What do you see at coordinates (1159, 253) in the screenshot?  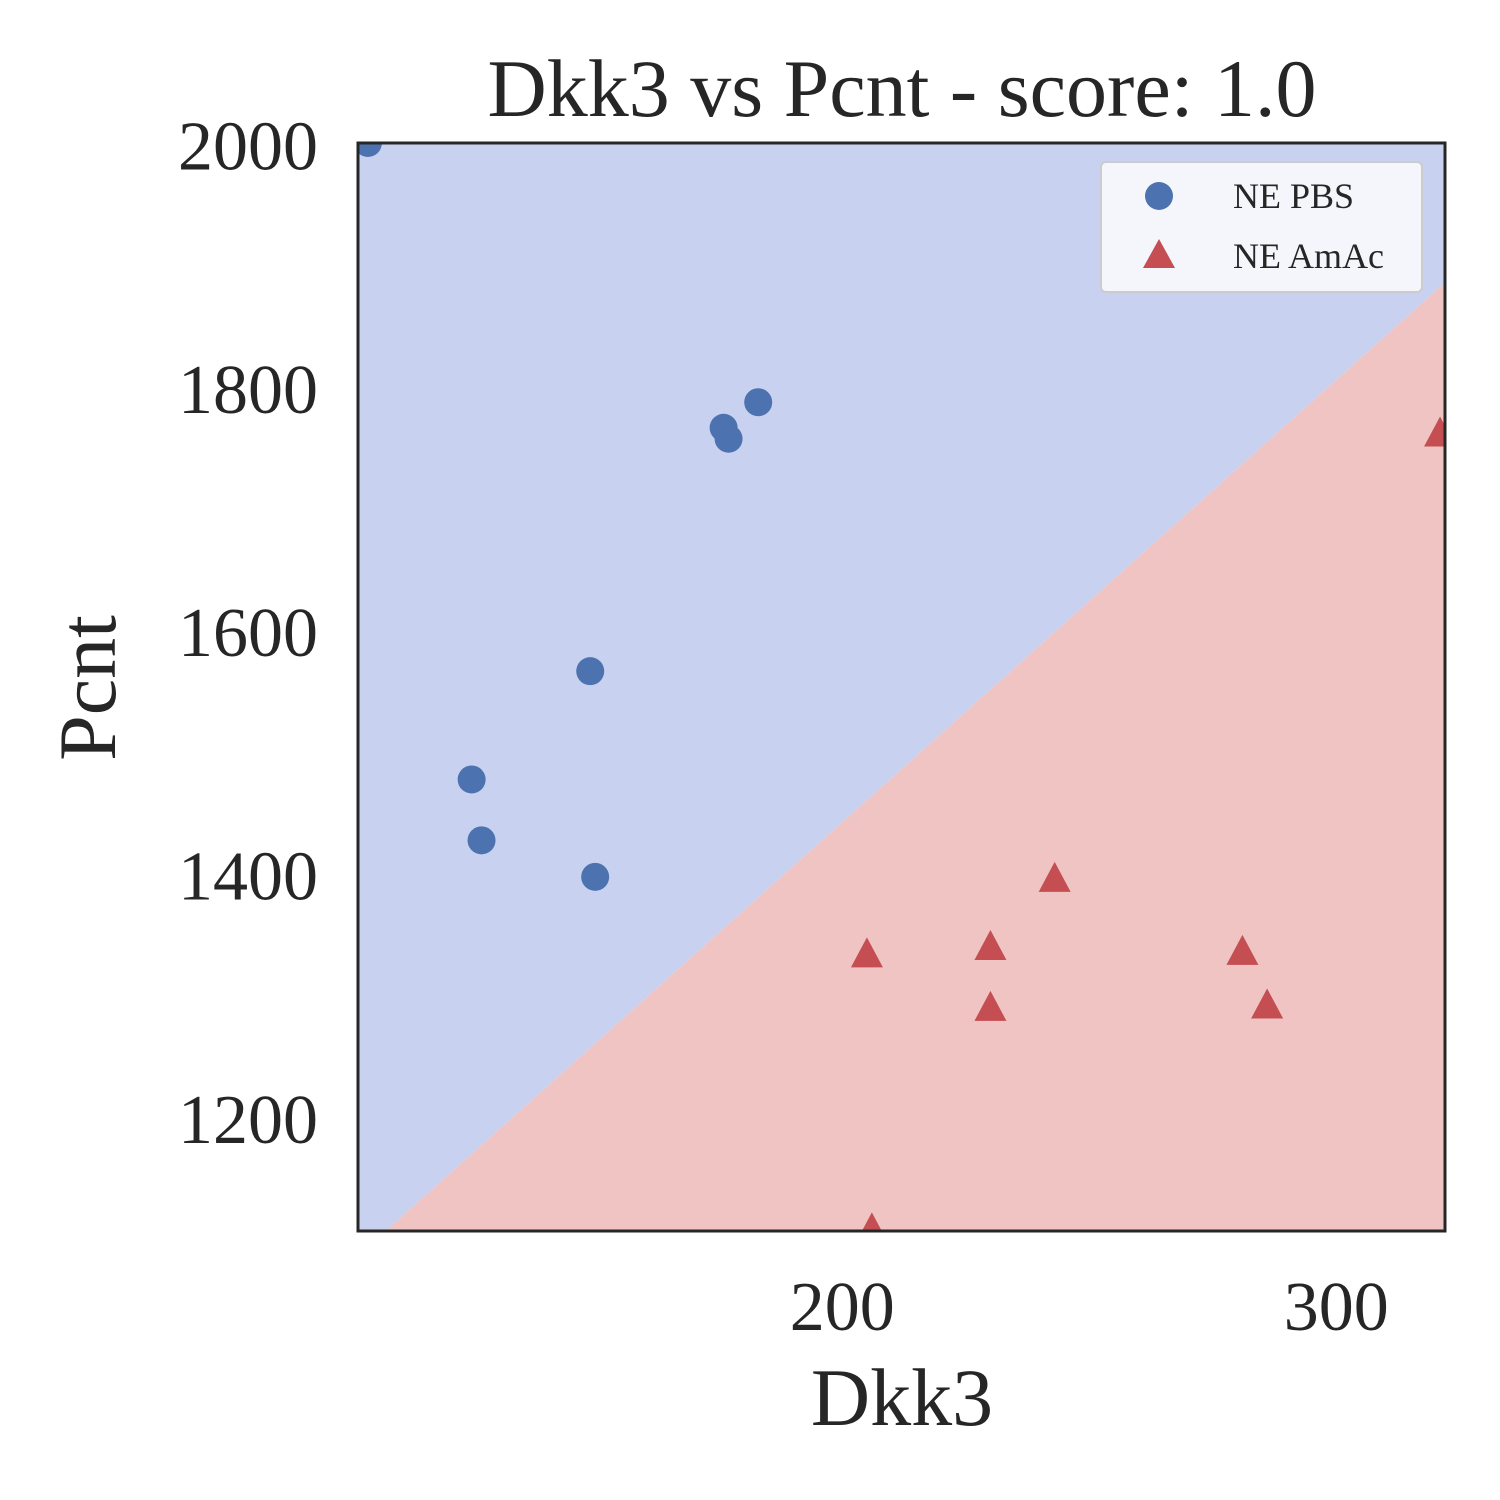 I see `legend-marker-amac` at bounding box center [1159, 253].